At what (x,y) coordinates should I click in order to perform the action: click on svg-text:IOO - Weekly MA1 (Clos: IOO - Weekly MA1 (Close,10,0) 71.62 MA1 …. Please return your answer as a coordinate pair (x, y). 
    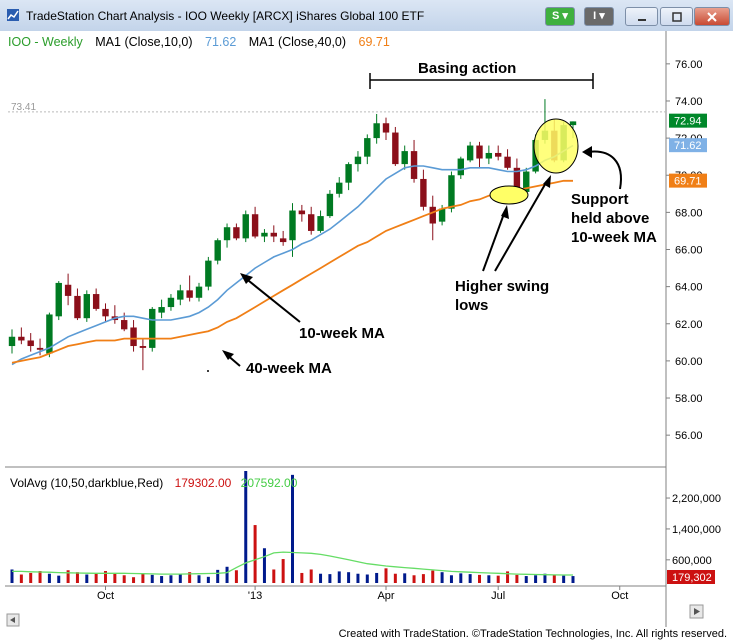
    Looking at the image, I should click on (199, 42).